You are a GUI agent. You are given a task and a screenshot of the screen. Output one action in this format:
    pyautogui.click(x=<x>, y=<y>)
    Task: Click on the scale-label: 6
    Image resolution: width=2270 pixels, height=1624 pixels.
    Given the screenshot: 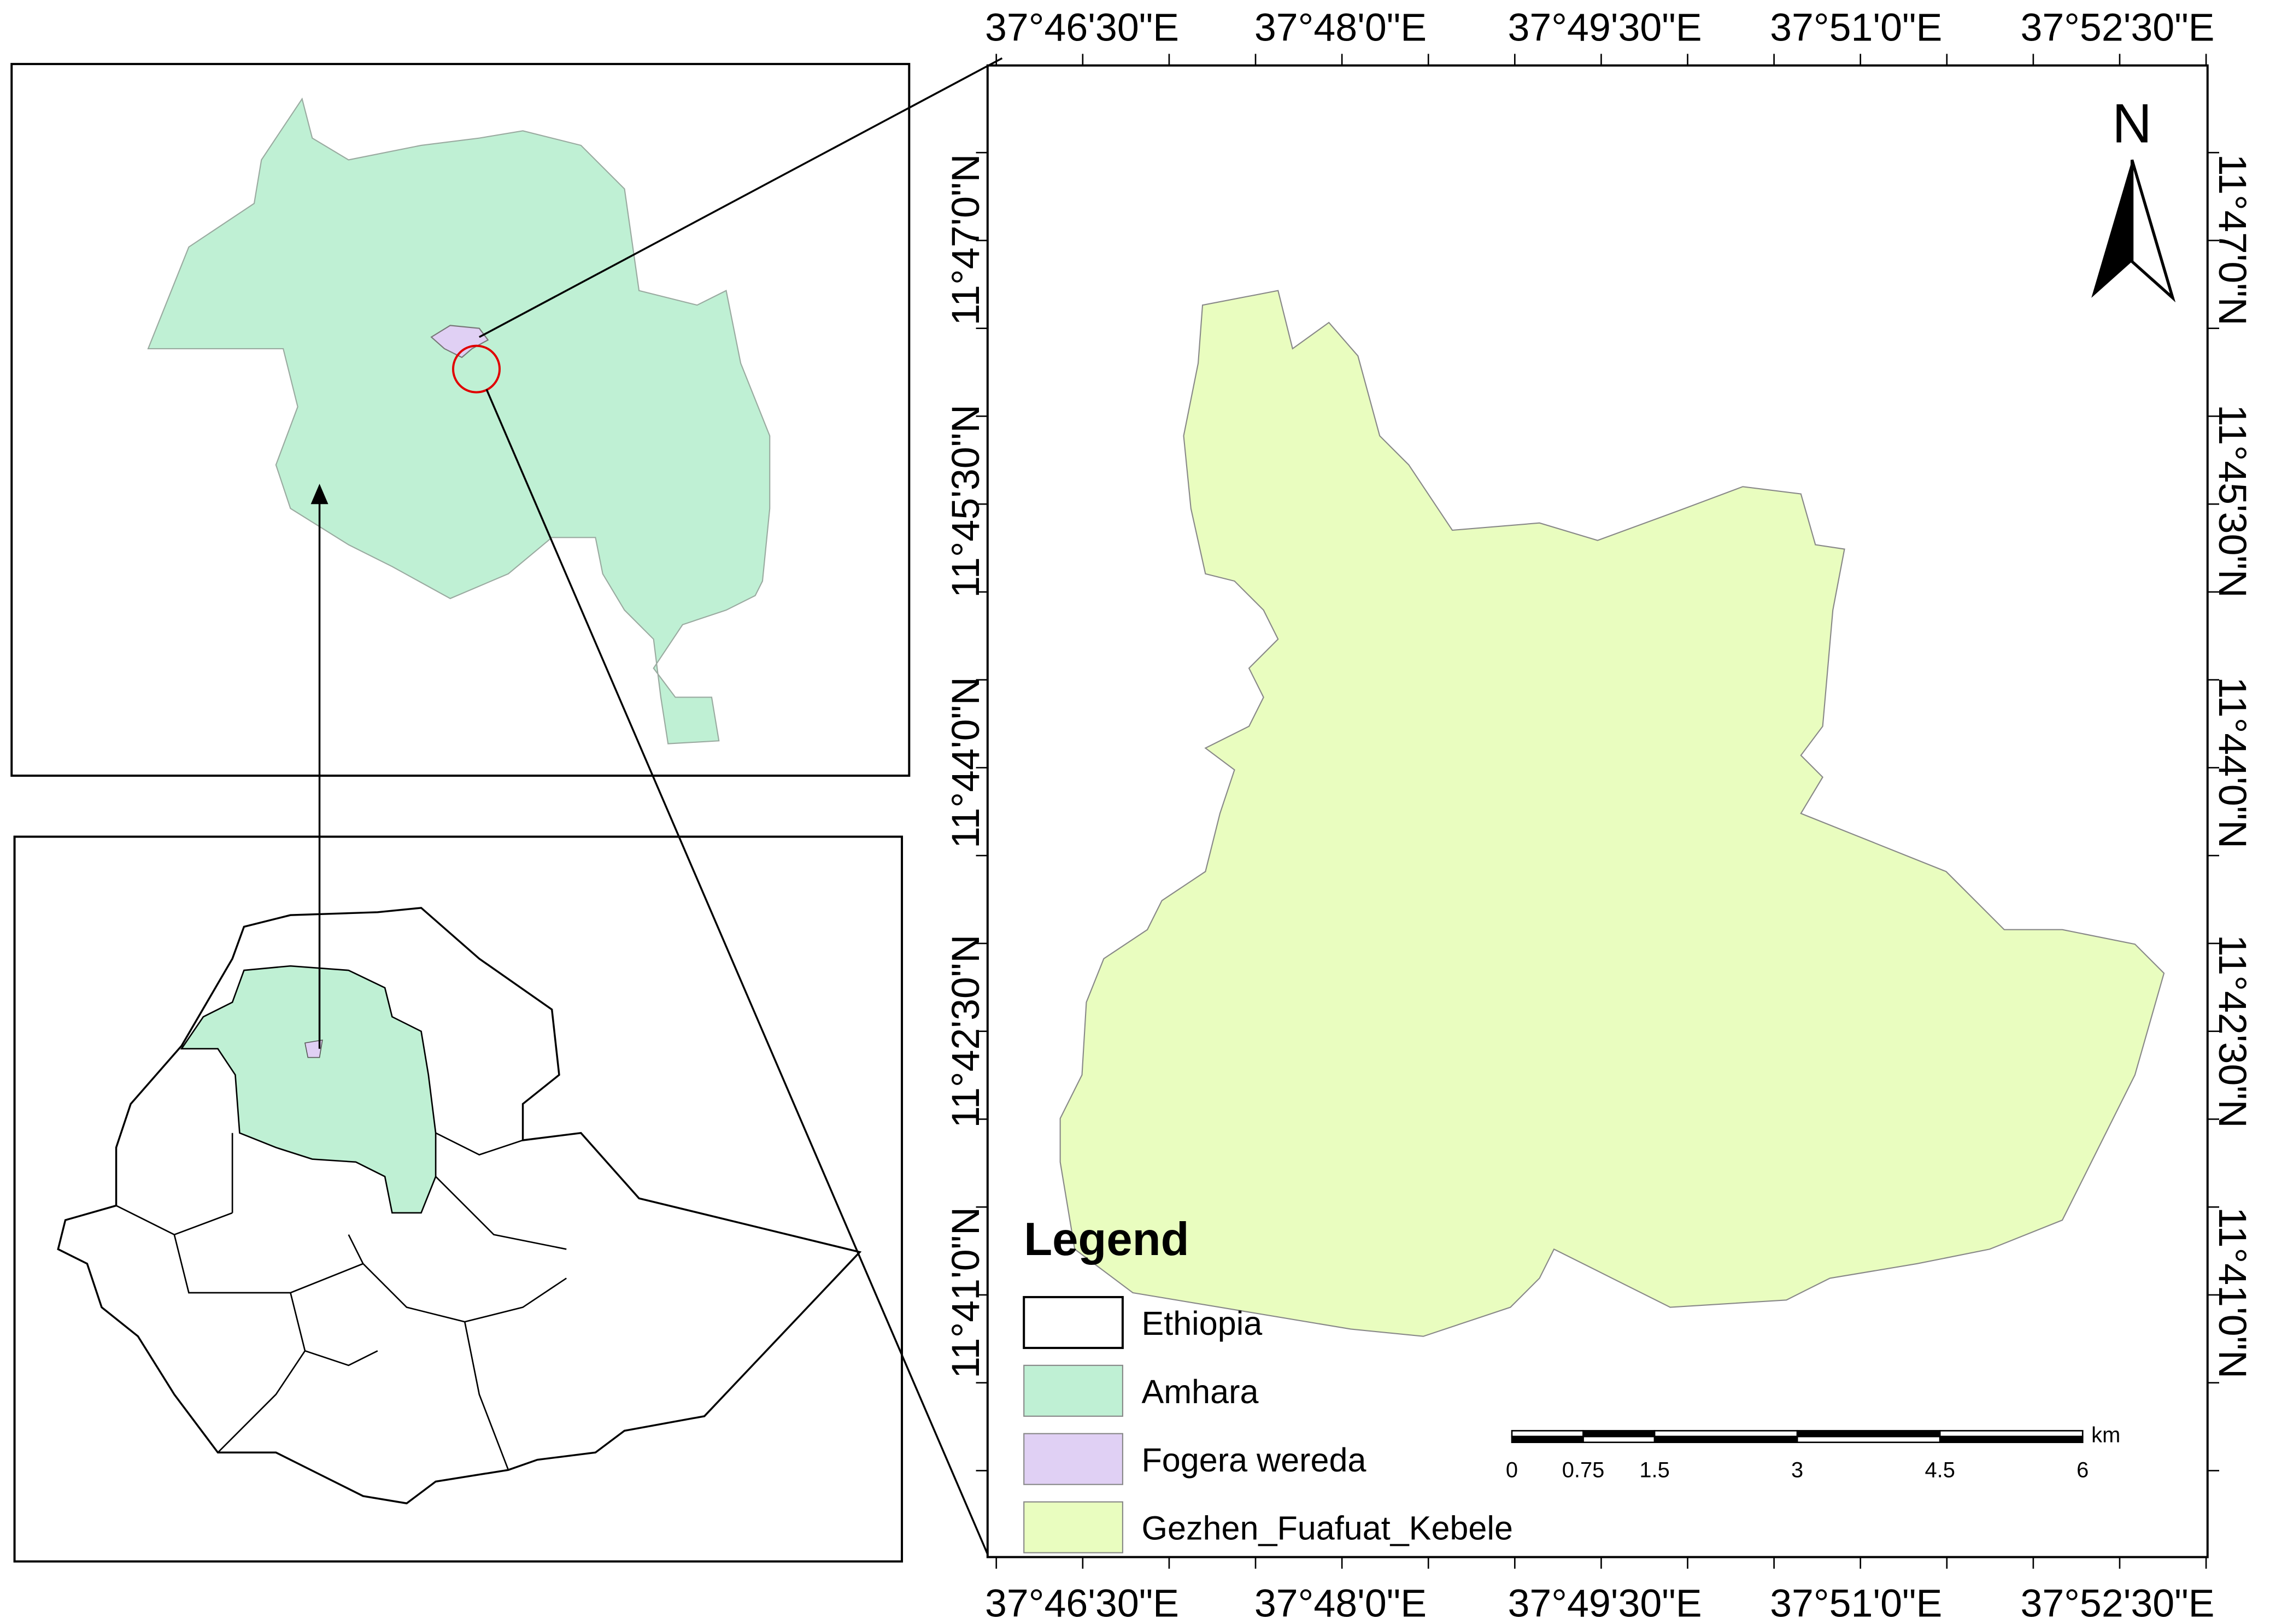 What is the action you would take?
    pyautogui.click(x=2083, y=1470)
    